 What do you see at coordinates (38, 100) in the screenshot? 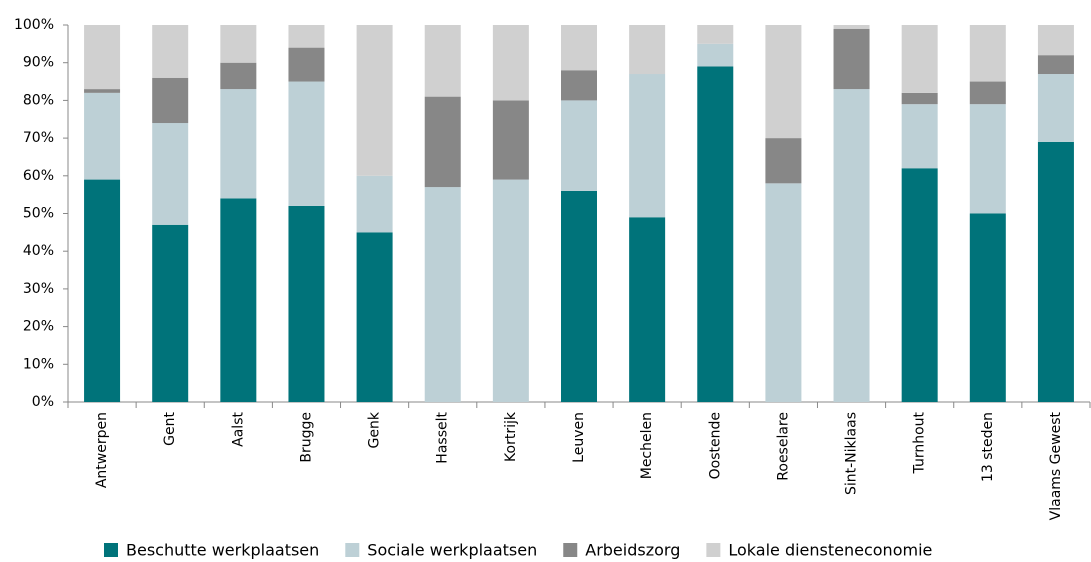
I see `y-tick-label: 80%` at bounding box center [38, 100].